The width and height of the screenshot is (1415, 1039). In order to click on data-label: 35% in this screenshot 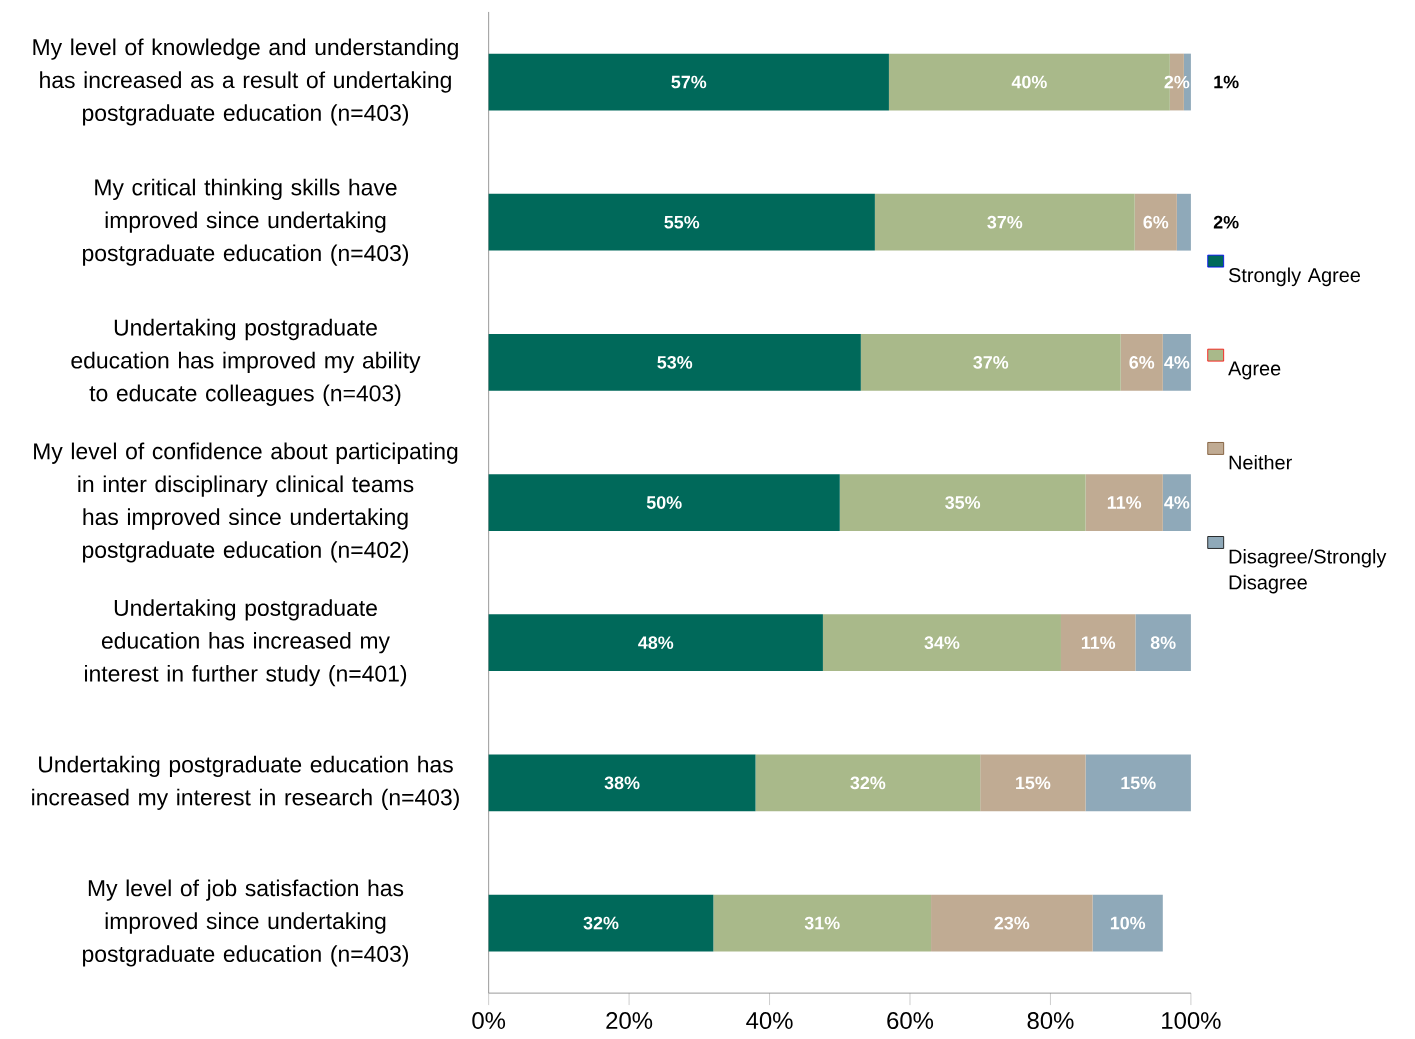, I will do `click(963, 502)`.